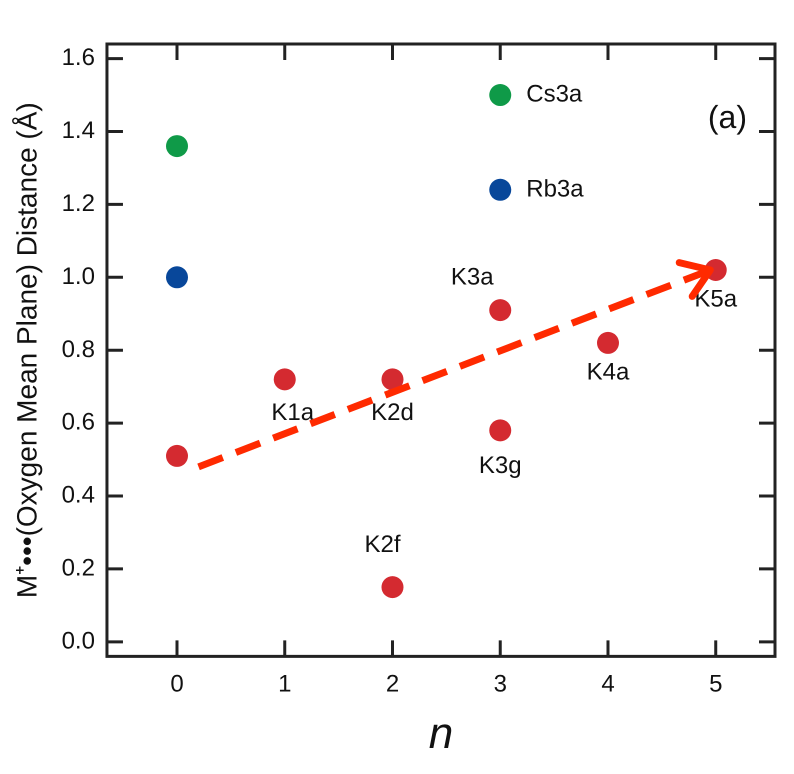 This screenshot has height=774, width=794. I want to click on y-tick-label: 1.4, so click(78, 130).